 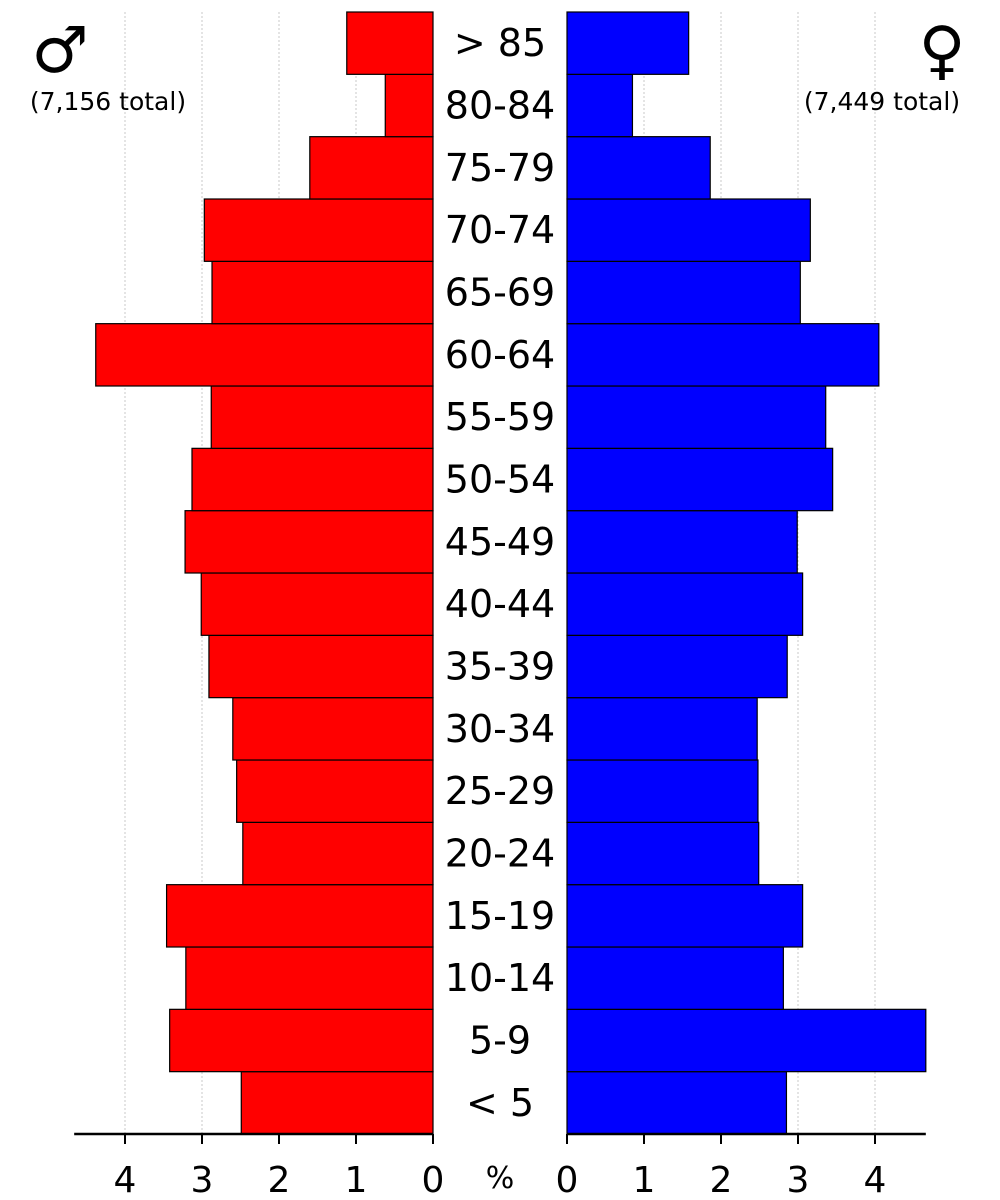 I want to click on age-label-3: 15-19, so click(x=500, y=916).